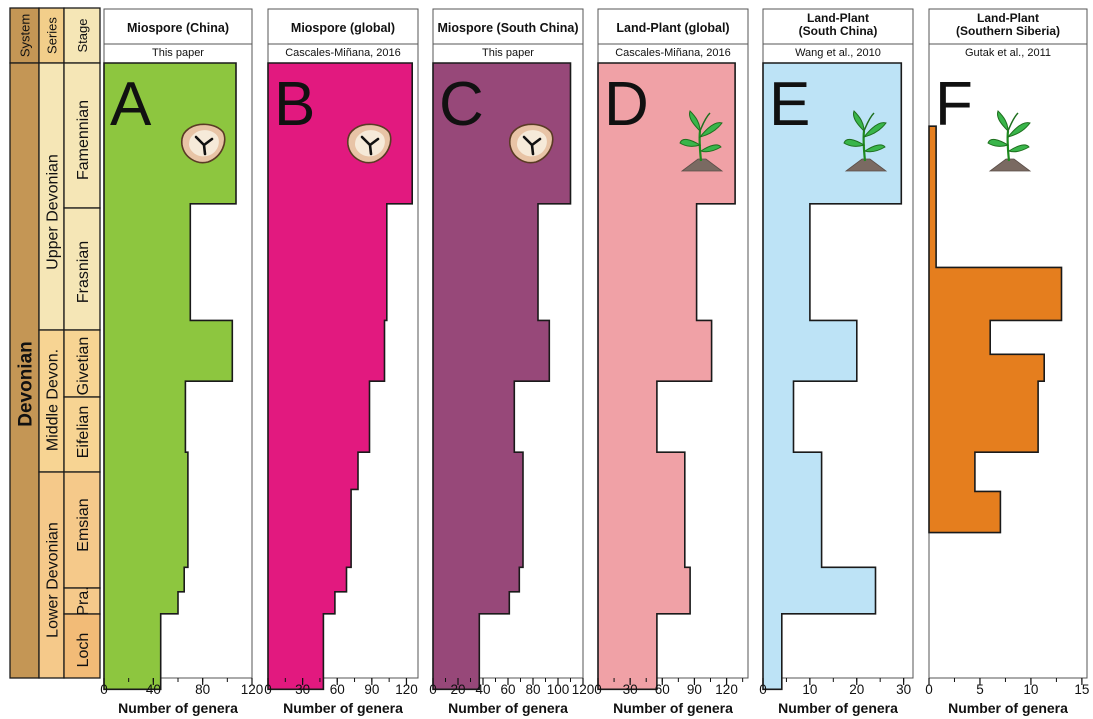 This screenshot has height=719, width=1093. Describe the element at coordinates (181, 687) in the screenshot. I see `x-axis: 0 40 80 120` at that location.